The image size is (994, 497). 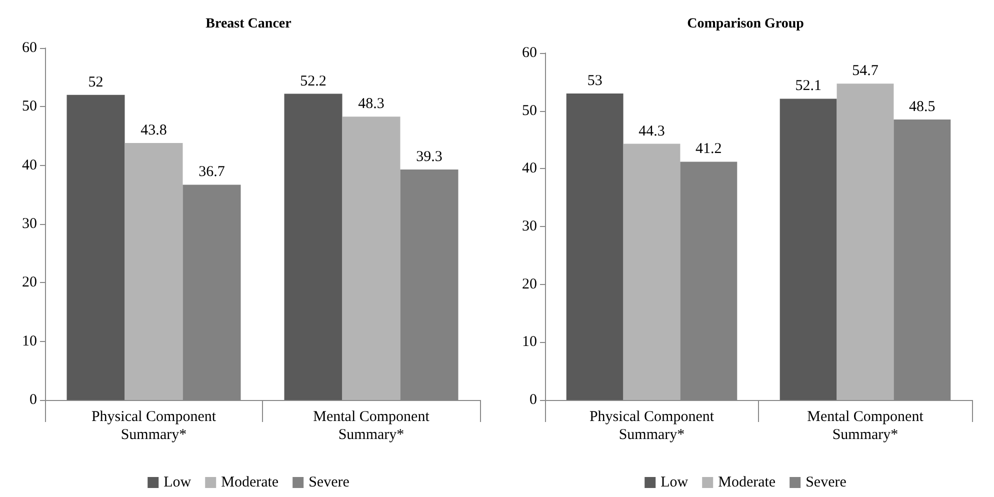 I want to click on data-label: 44.3, so click(x=651, y=131).